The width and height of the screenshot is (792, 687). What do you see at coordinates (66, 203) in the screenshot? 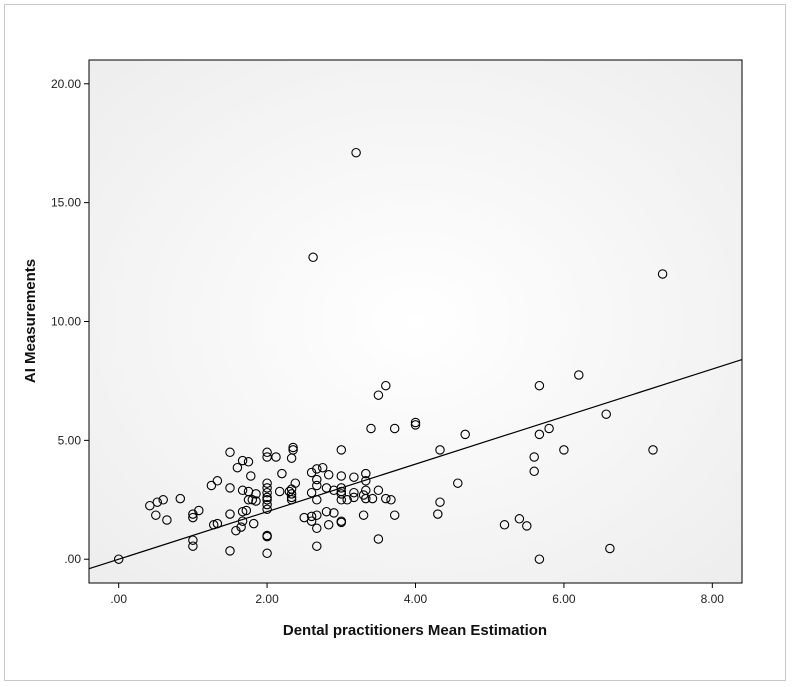
I see `y-tick-label: 15.00` at bounding box center [66, 203].